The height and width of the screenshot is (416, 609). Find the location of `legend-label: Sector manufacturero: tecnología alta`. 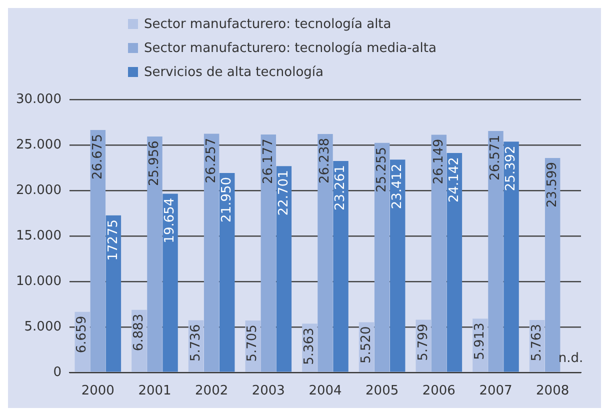

legend-label: Sector manufacturero: tecnología alta is located at coordinates (268, 24).